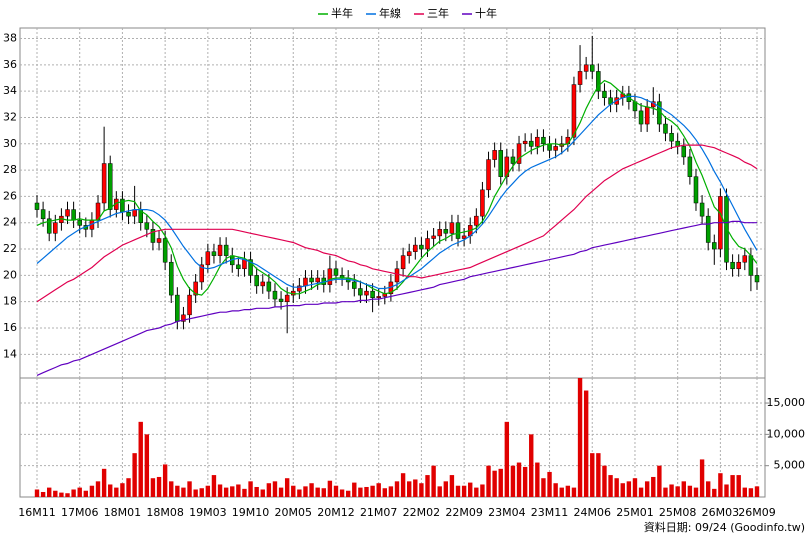  Describe the element at coordinates (10, 195) in the screenshot. I see `y-tick-label: 26` at that location.